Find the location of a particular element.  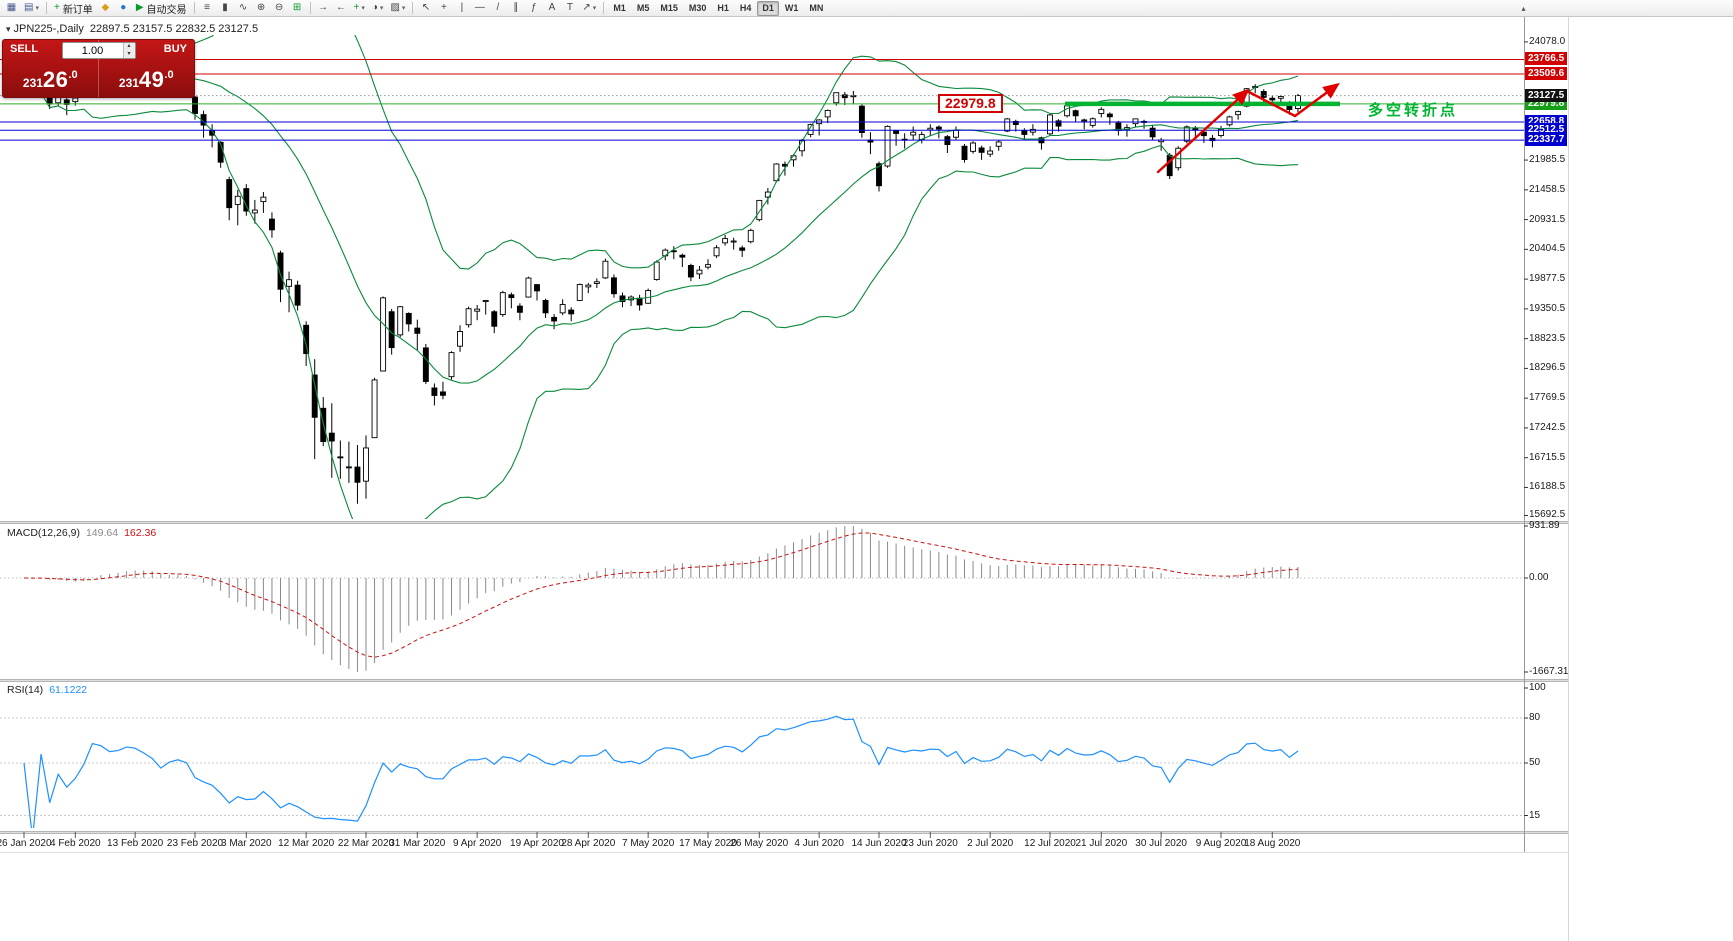

one-click-trading-panel: SELL 23126.0 BUY 23149.0 1.00 ▴ ▾ is located at coordinates (98, 68).